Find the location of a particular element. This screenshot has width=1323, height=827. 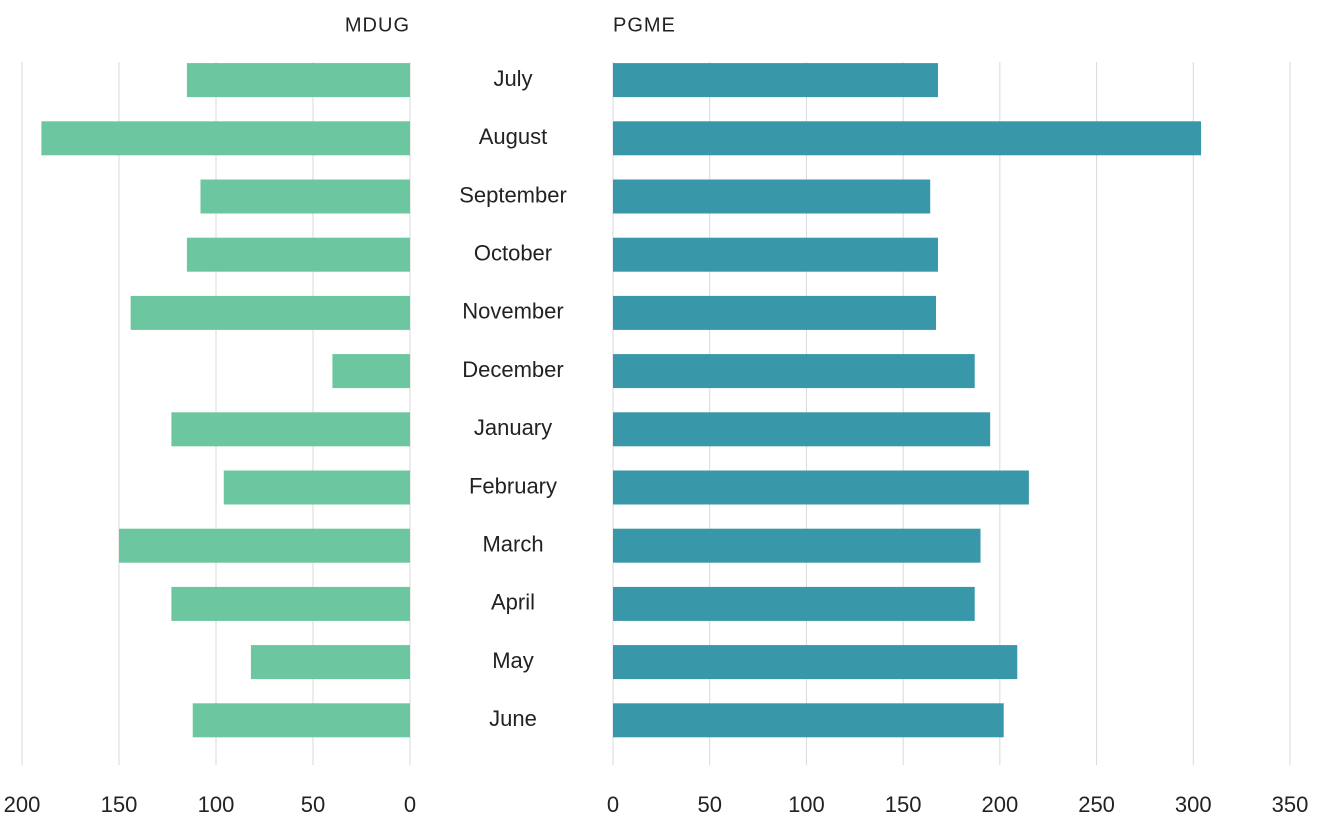

category-label: April is located at coordinates (513, 602).